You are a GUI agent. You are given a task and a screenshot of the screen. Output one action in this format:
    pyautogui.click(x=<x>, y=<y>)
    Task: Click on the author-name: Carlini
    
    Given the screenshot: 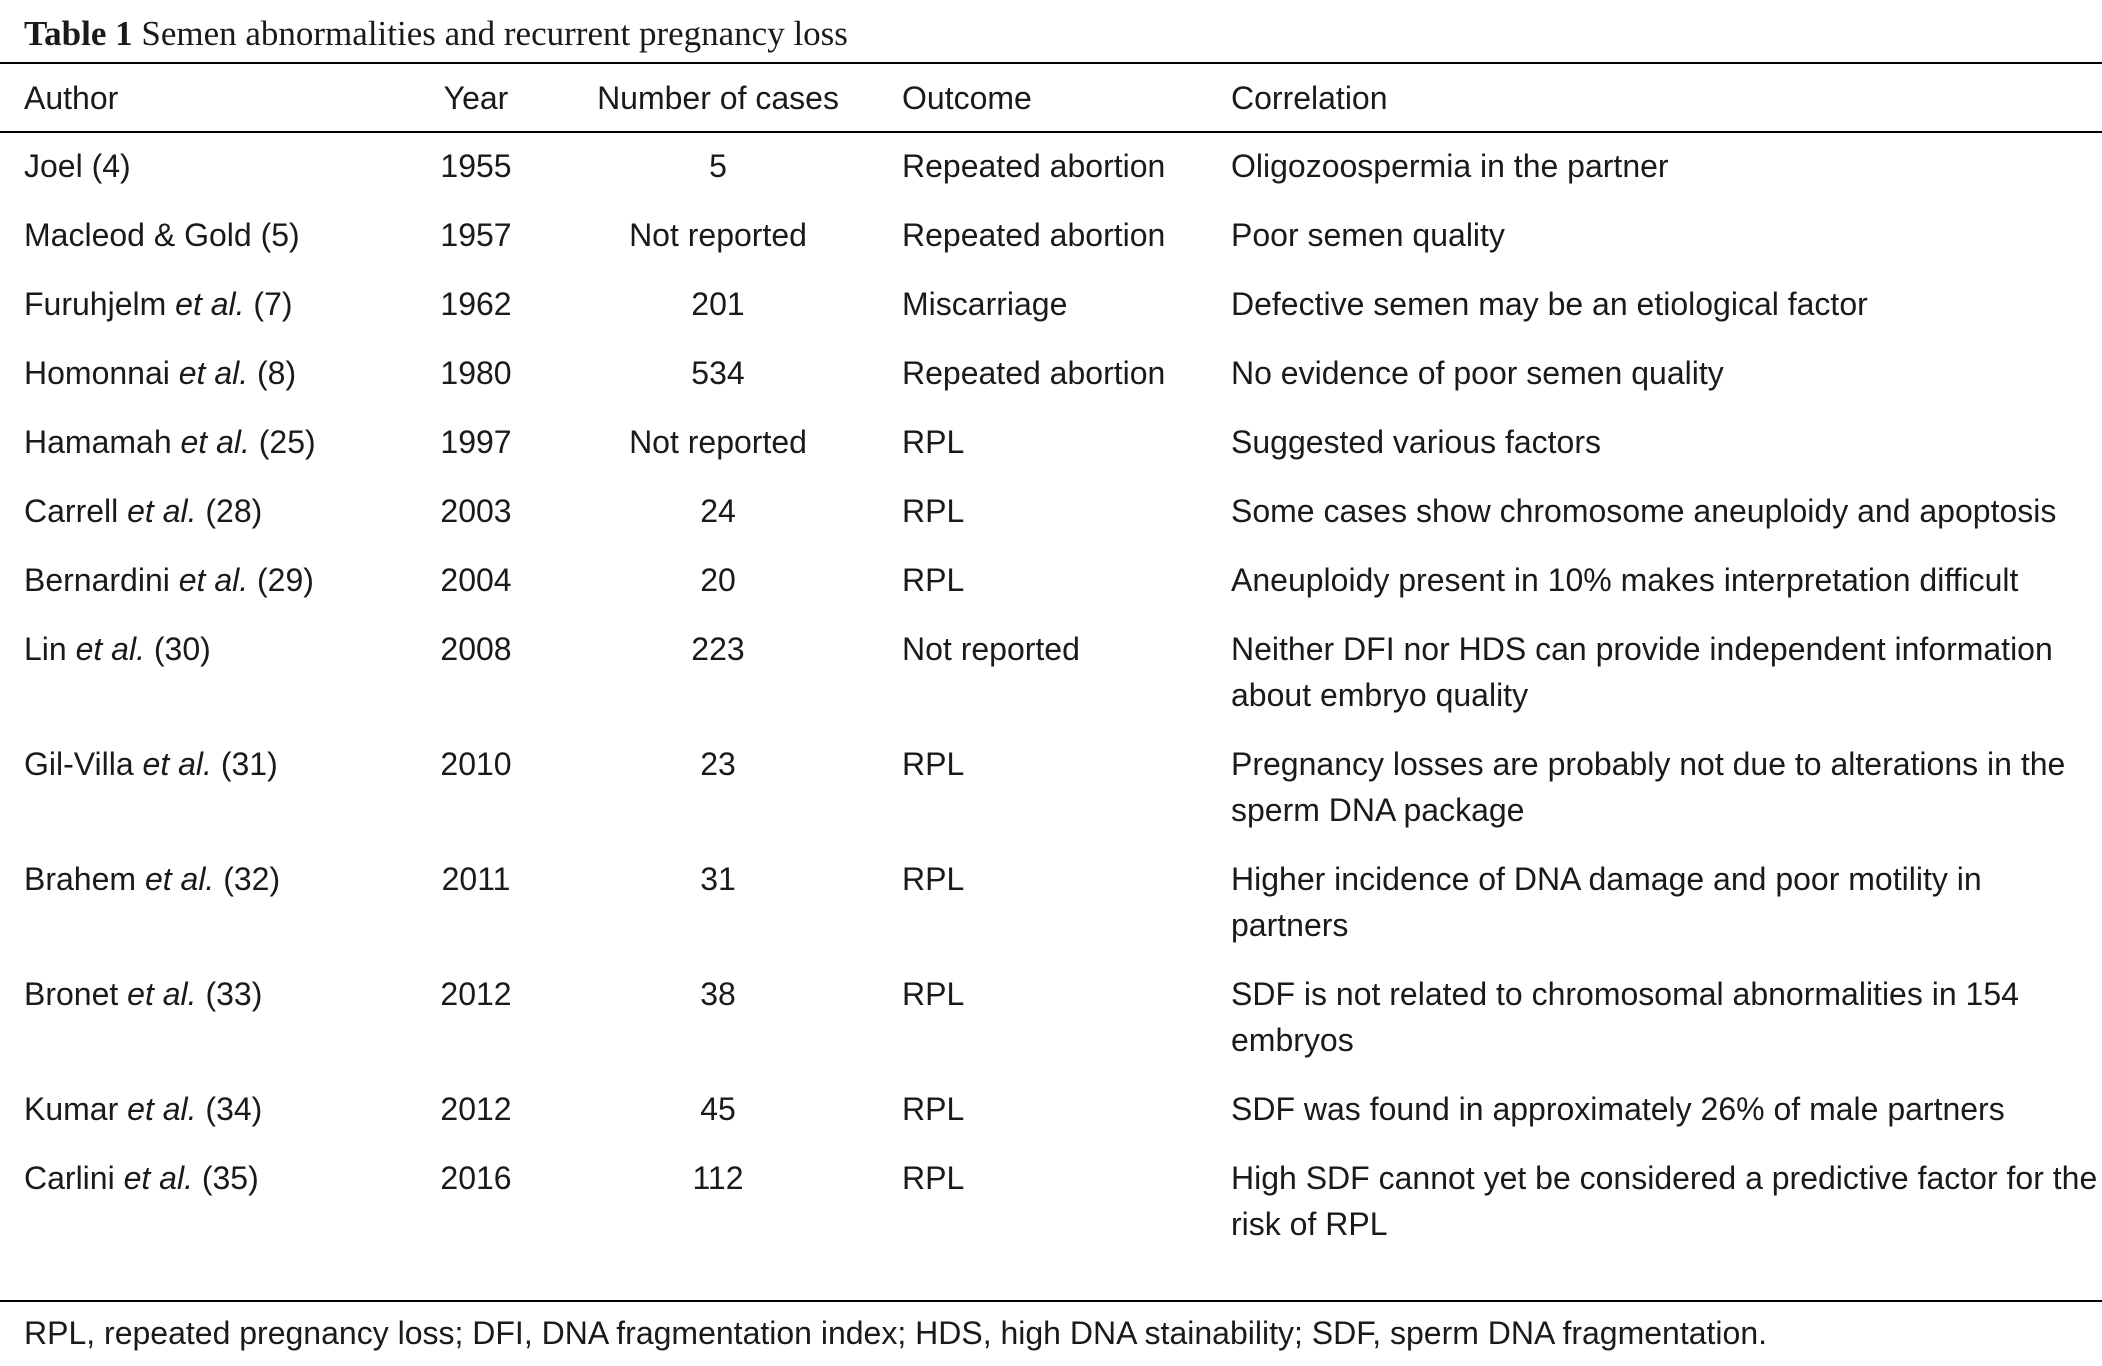 What is the action you would take?
    pyautogui.click(x=69, y=1178)
    